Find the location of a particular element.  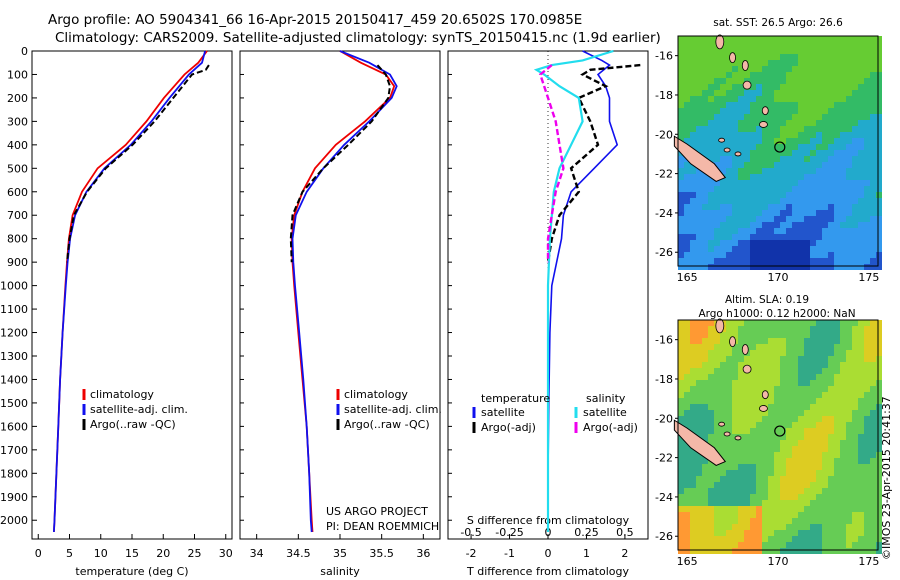

temperature-argo-line is located at coordinates (138, 163).